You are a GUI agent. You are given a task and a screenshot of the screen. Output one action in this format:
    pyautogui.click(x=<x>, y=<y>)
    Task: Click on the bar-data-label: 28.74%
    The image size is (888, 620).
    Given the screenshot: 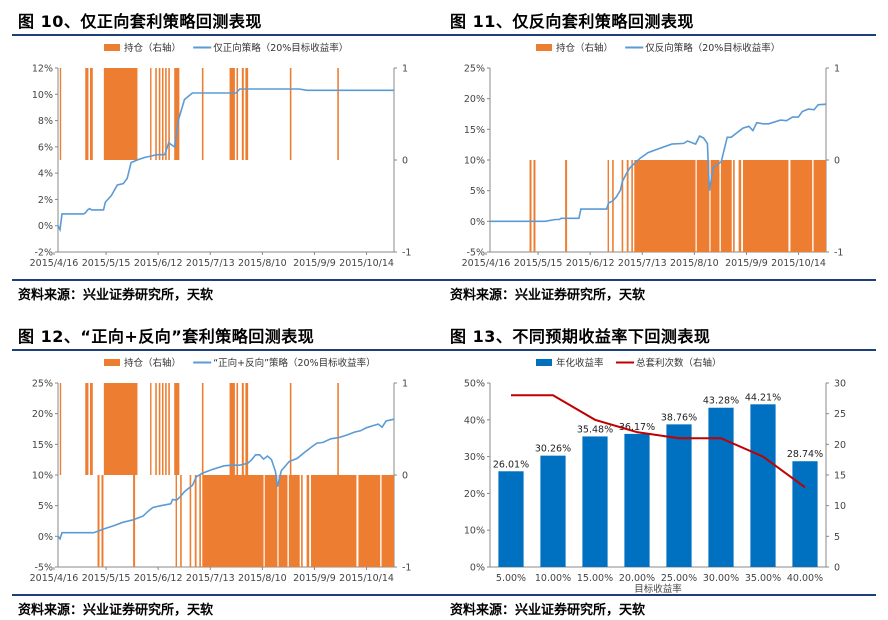 What is the action you would take?
    pyautogui.click(x=805, y=454)
    